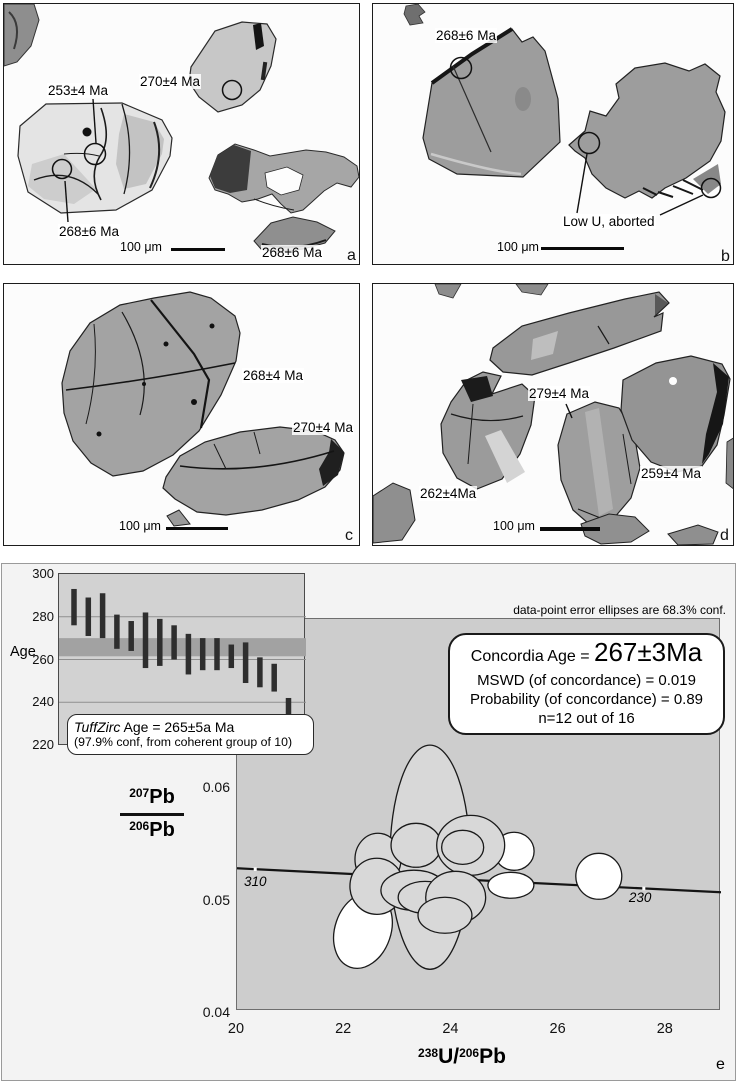 This screenshot has width=737, height=1082. Describe the element at coordinates (97, 727) in the screenshot. I see `tuffzirc-name: TuffZirc` at that location.